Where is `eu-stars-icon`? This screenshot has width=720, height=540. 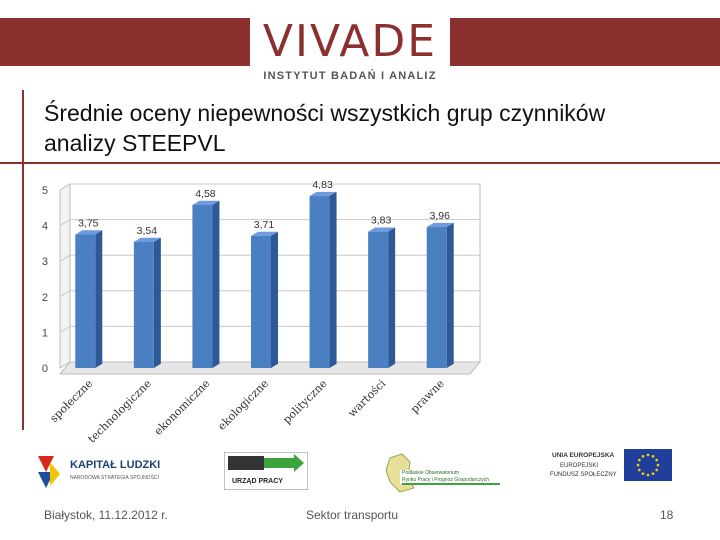 eu-stars-icon is located at coordinates (648, 465).